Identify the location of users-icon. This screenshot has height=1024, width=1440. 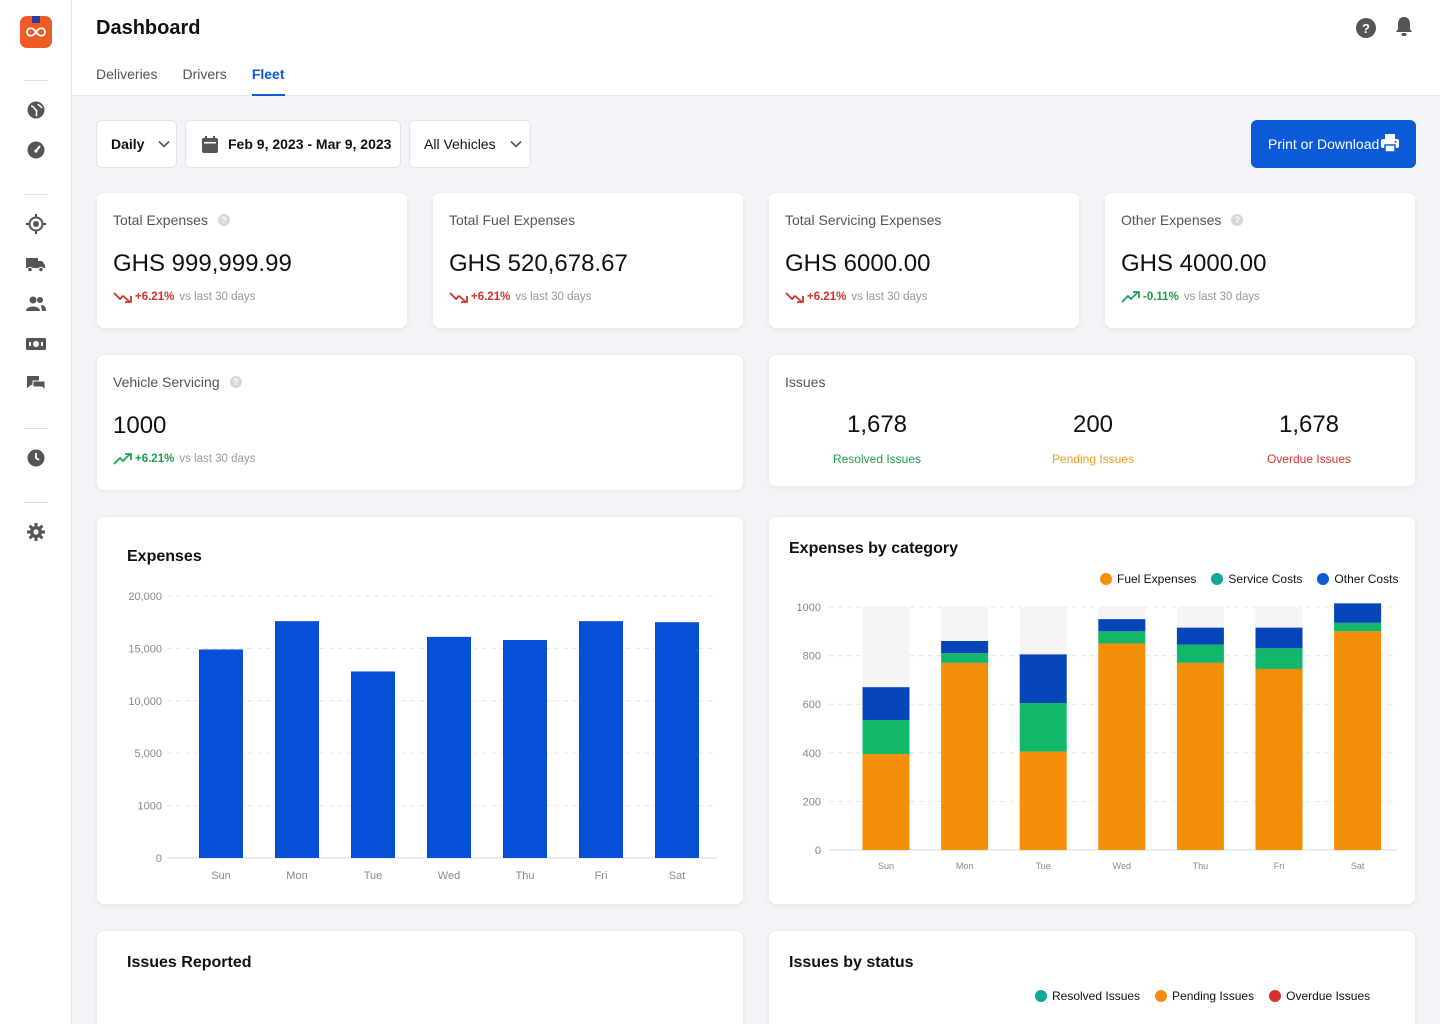
(36, 304).